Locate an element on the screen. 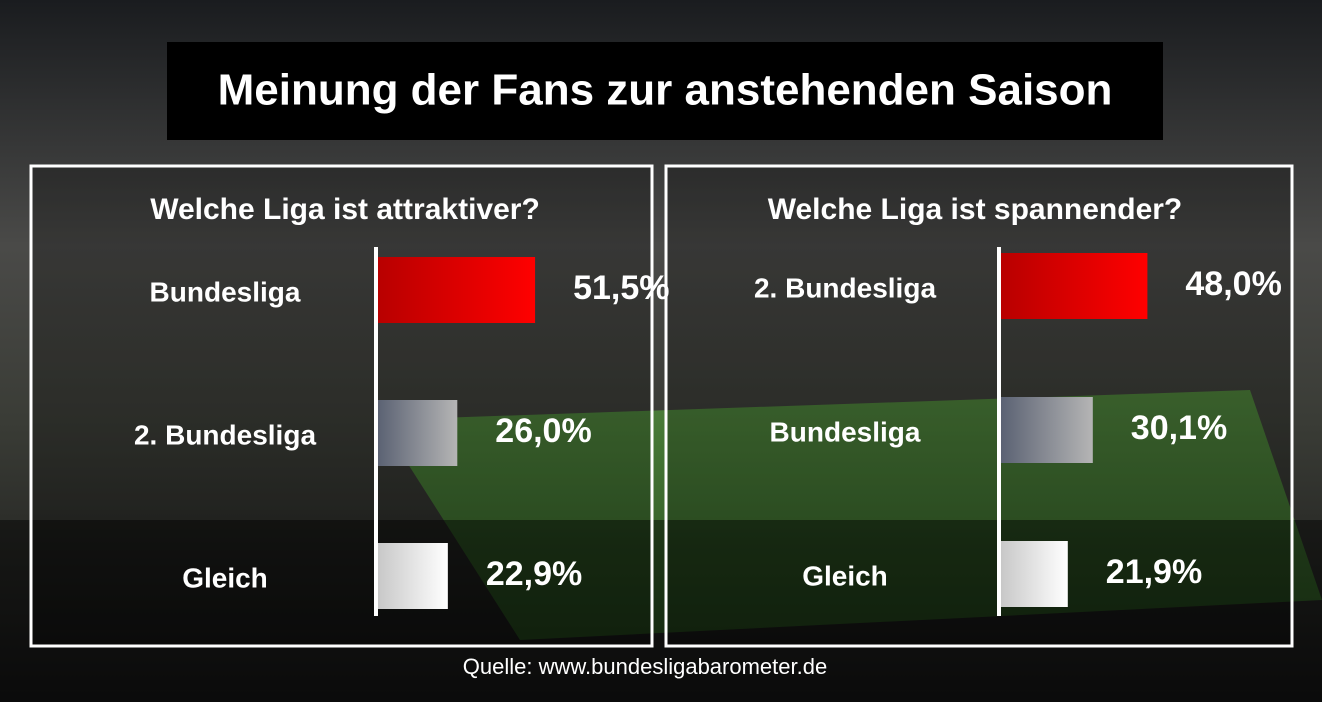 The image size is (1322, 702). value-label: 26,0% is located at coordinates (543, 431).